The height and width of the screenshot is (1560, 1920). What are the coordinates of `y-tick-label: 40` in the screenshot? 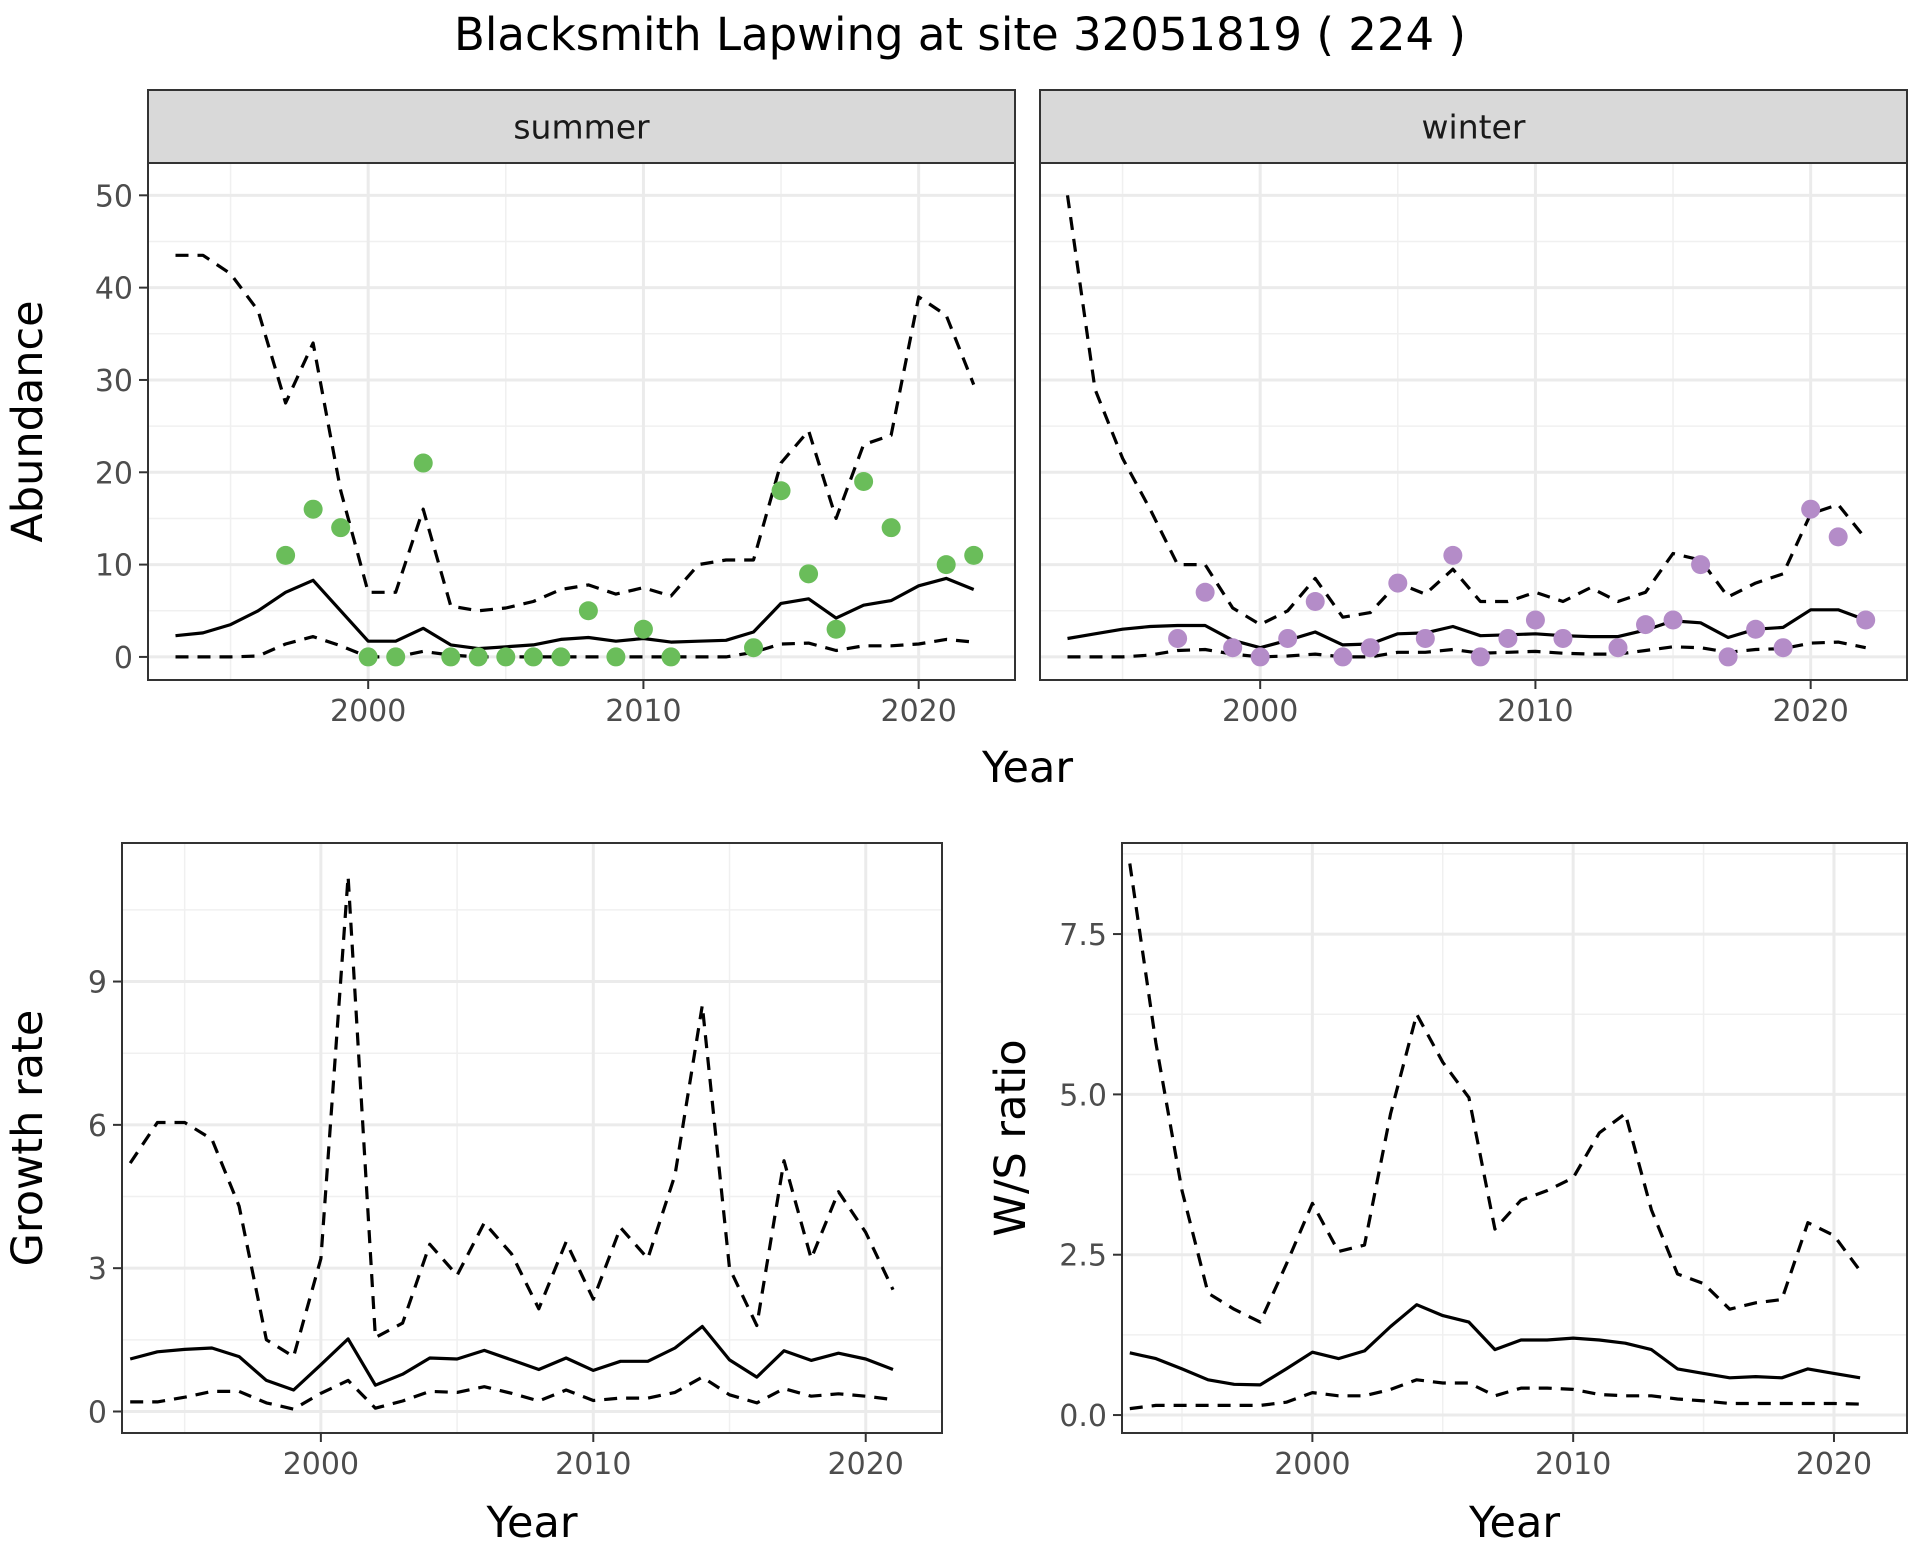 It's located at (114, 289).